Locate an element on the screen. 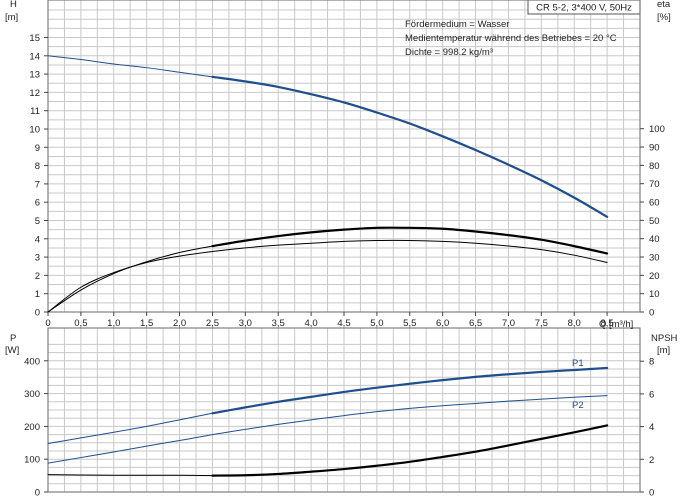  y2-tick-label: 60 is located at coordinates (654, 203).